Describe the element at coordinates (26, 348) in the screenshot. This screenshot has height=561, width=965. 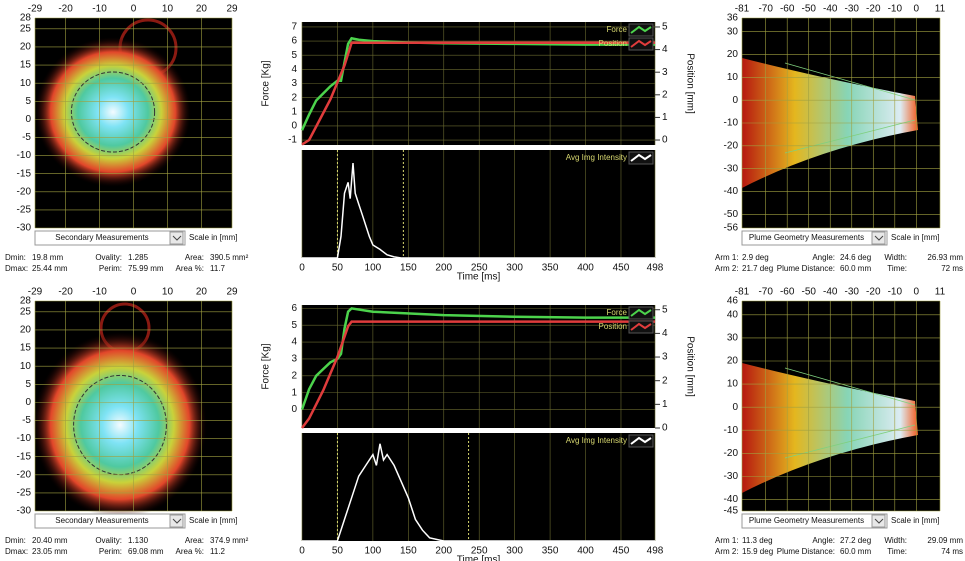
I see `y-tick-label: 15` at that location.